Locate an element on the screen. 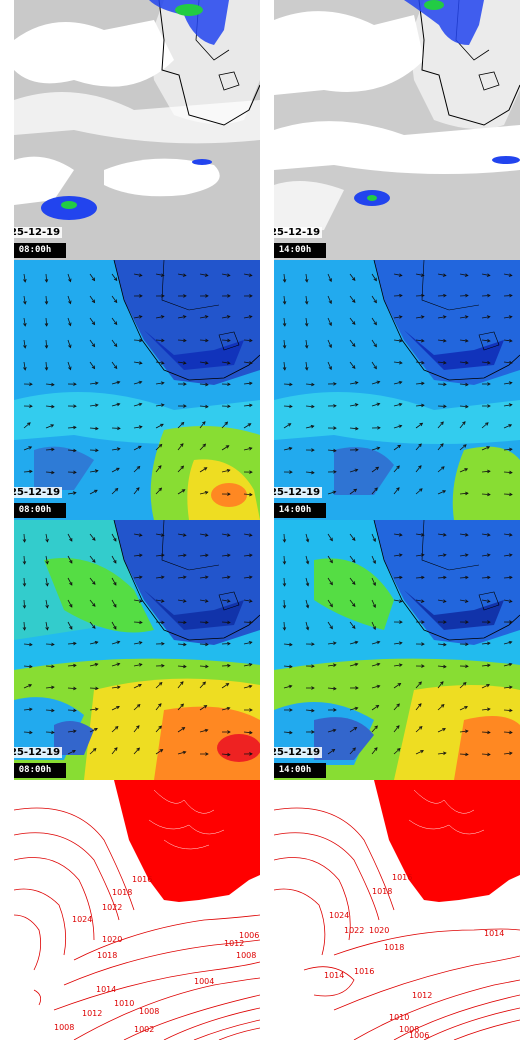  isobar-label: 1024 is located at coordinates (339, 915).